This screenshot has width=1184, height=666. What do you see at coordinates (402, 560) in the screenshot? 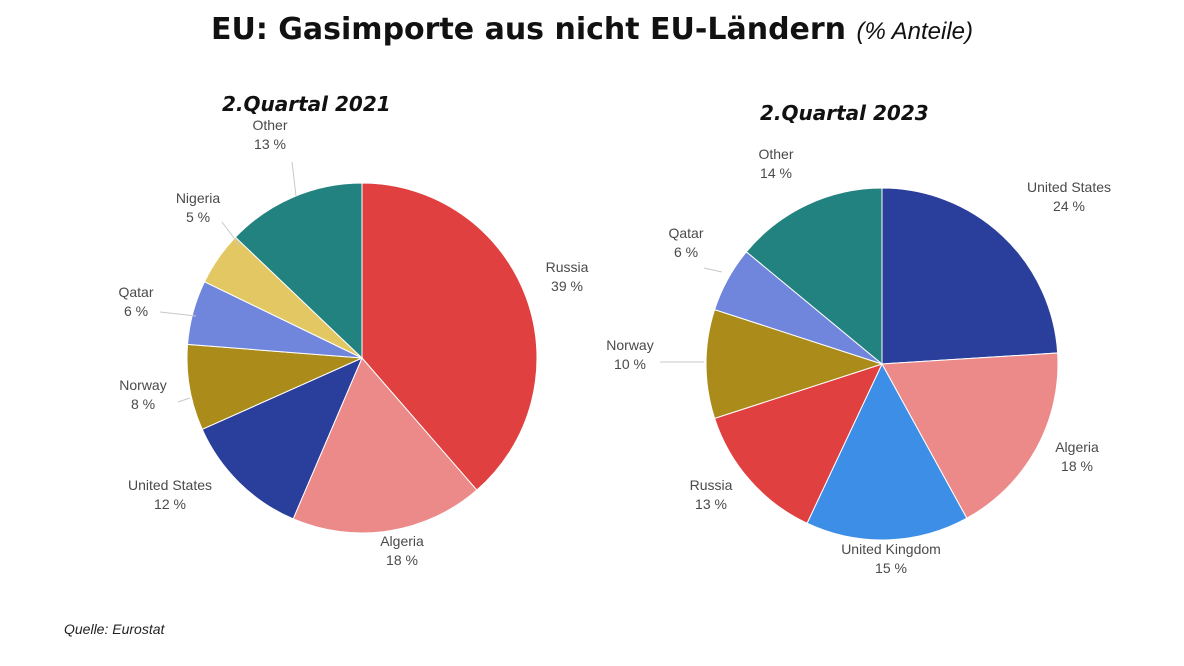
I see `slice-value-algeria-2021: 18 %` at bounding box center [402, 560].